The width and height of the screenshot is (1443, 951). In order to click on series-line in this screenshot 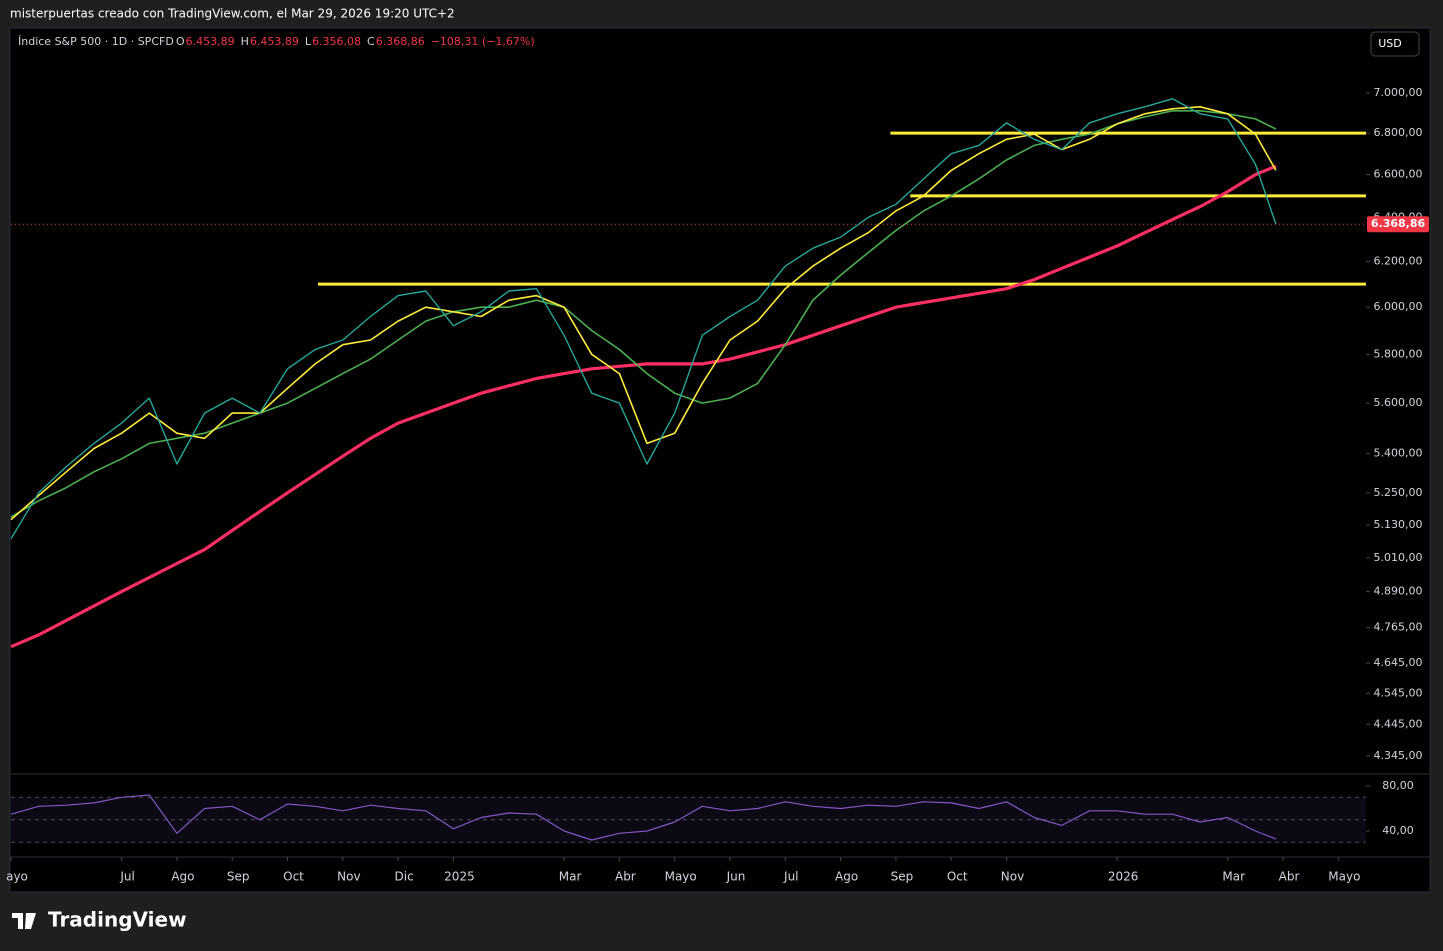, I will do `click(643, 817)`.